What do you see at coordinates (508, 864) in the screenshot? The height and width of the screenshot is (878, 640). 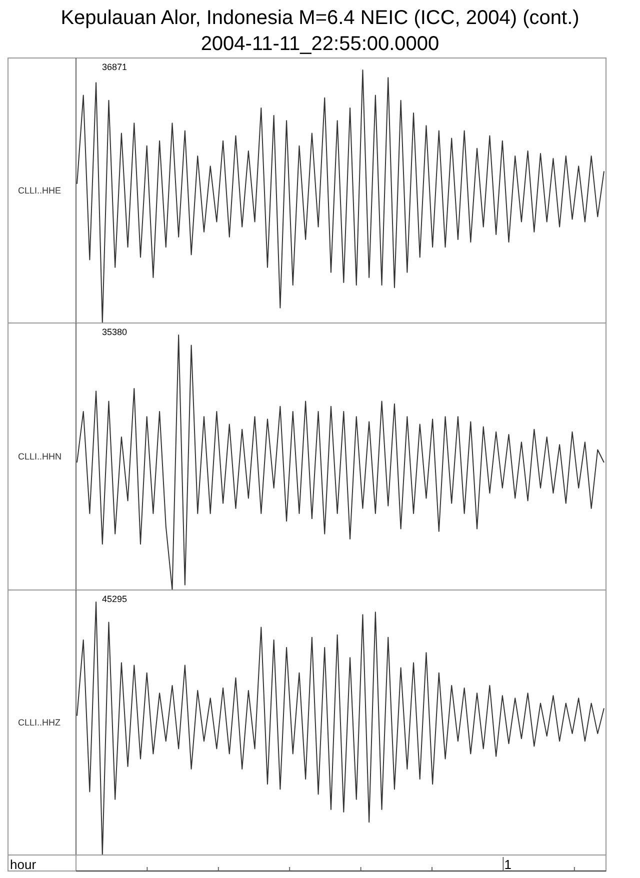 I see `text: 1` at bounding box center [508, 864].